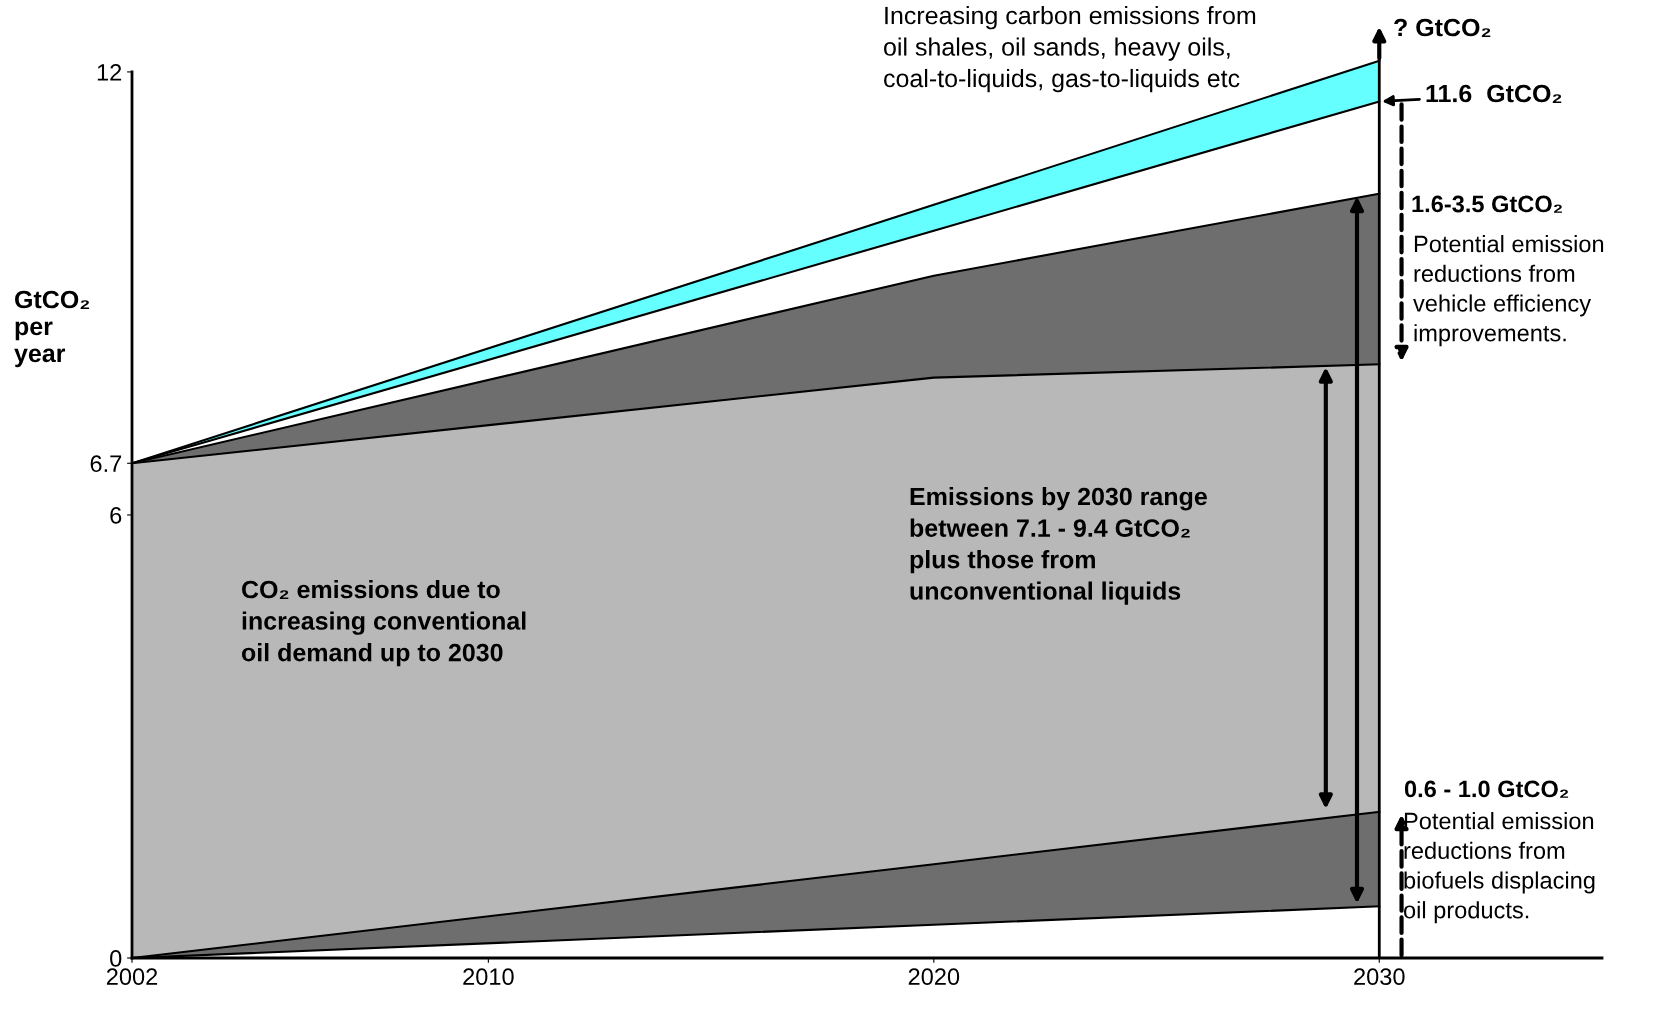  I want to click on annotation: Emissions by 2030 range between 7.1 - 9.4 GtCO₂ plus those from unconventional liquids, so click(1058, 546).